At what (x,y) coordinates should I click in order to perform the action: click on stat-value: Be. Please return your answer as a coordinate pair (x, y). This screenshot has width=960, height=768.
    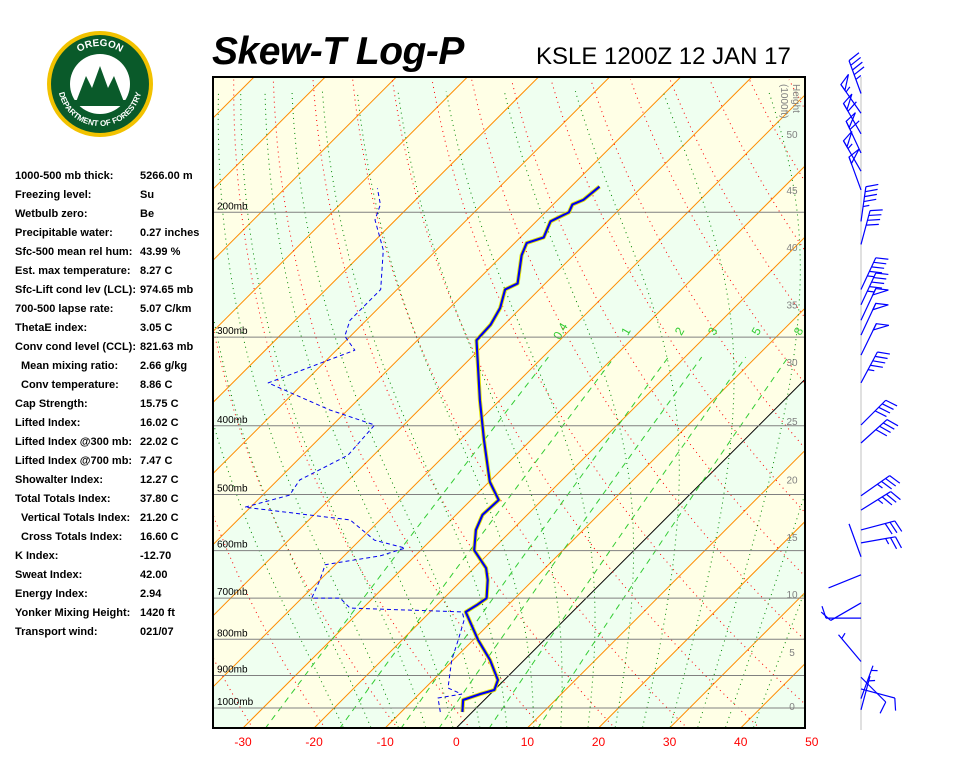
    Looking at the image, I should click on (147, 214).